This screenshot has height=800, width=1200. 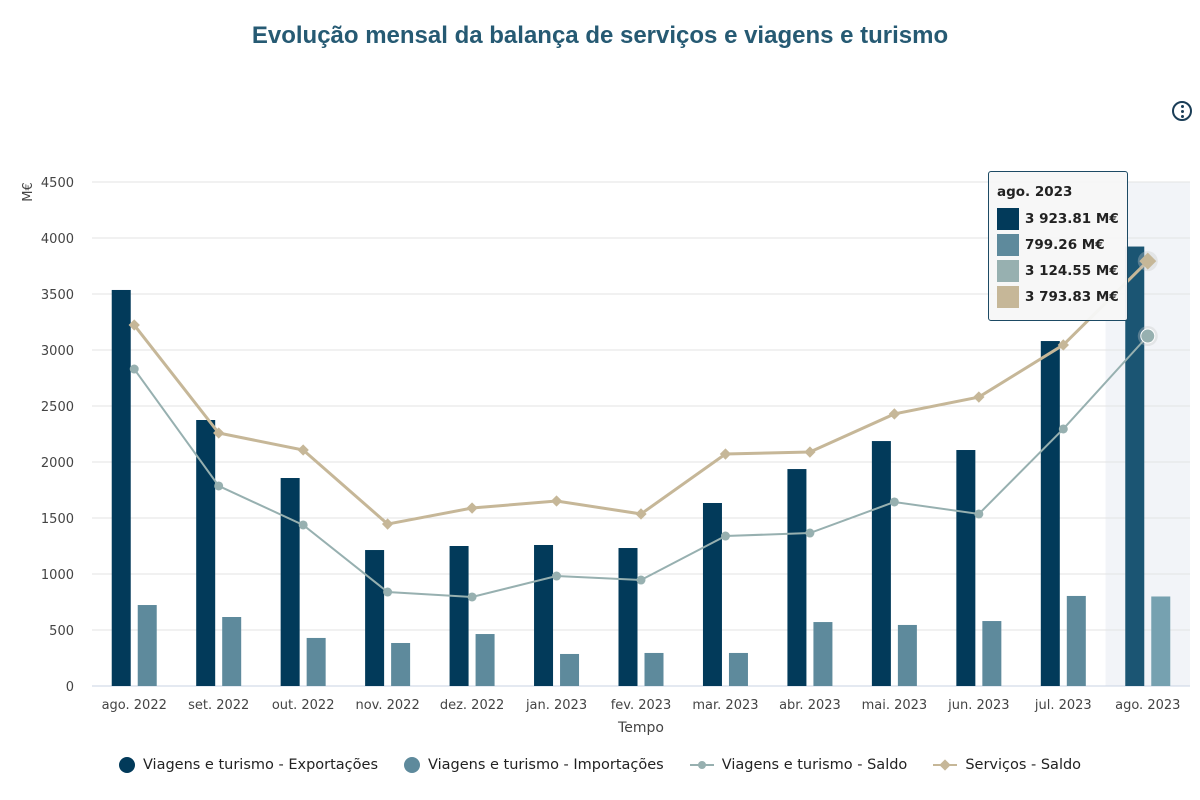 I want to click on tooltip-value: 3 793.83 M€, so click(x=1072, y=297).